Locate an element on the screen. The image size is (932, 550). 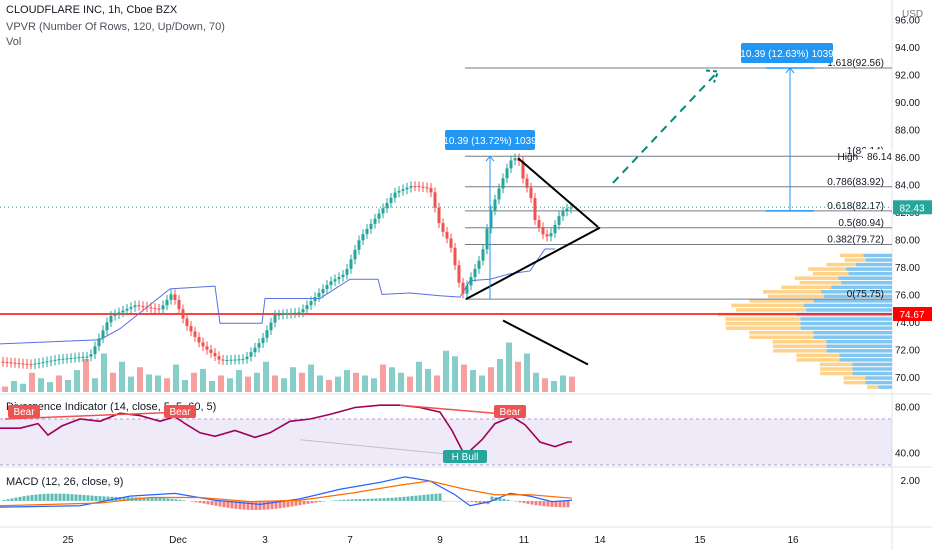
vol-label: Vol is located at coordinates (14, 42).